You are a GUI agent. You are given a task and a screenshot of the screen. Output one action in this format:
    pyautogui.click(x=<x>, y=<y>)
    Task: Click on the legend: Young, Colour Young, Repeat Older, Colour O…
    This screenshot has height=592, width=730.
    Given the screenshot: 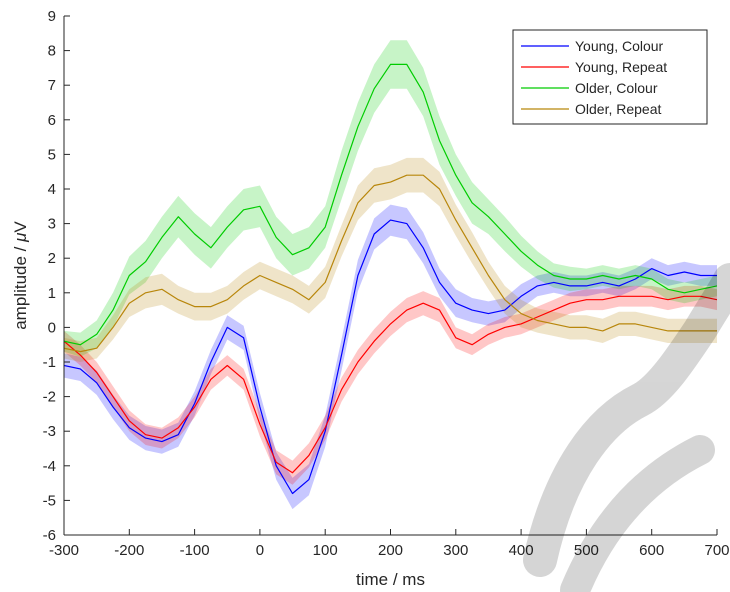 What is the action you would take?
    pyautogui.click(x=610, y=77)
    